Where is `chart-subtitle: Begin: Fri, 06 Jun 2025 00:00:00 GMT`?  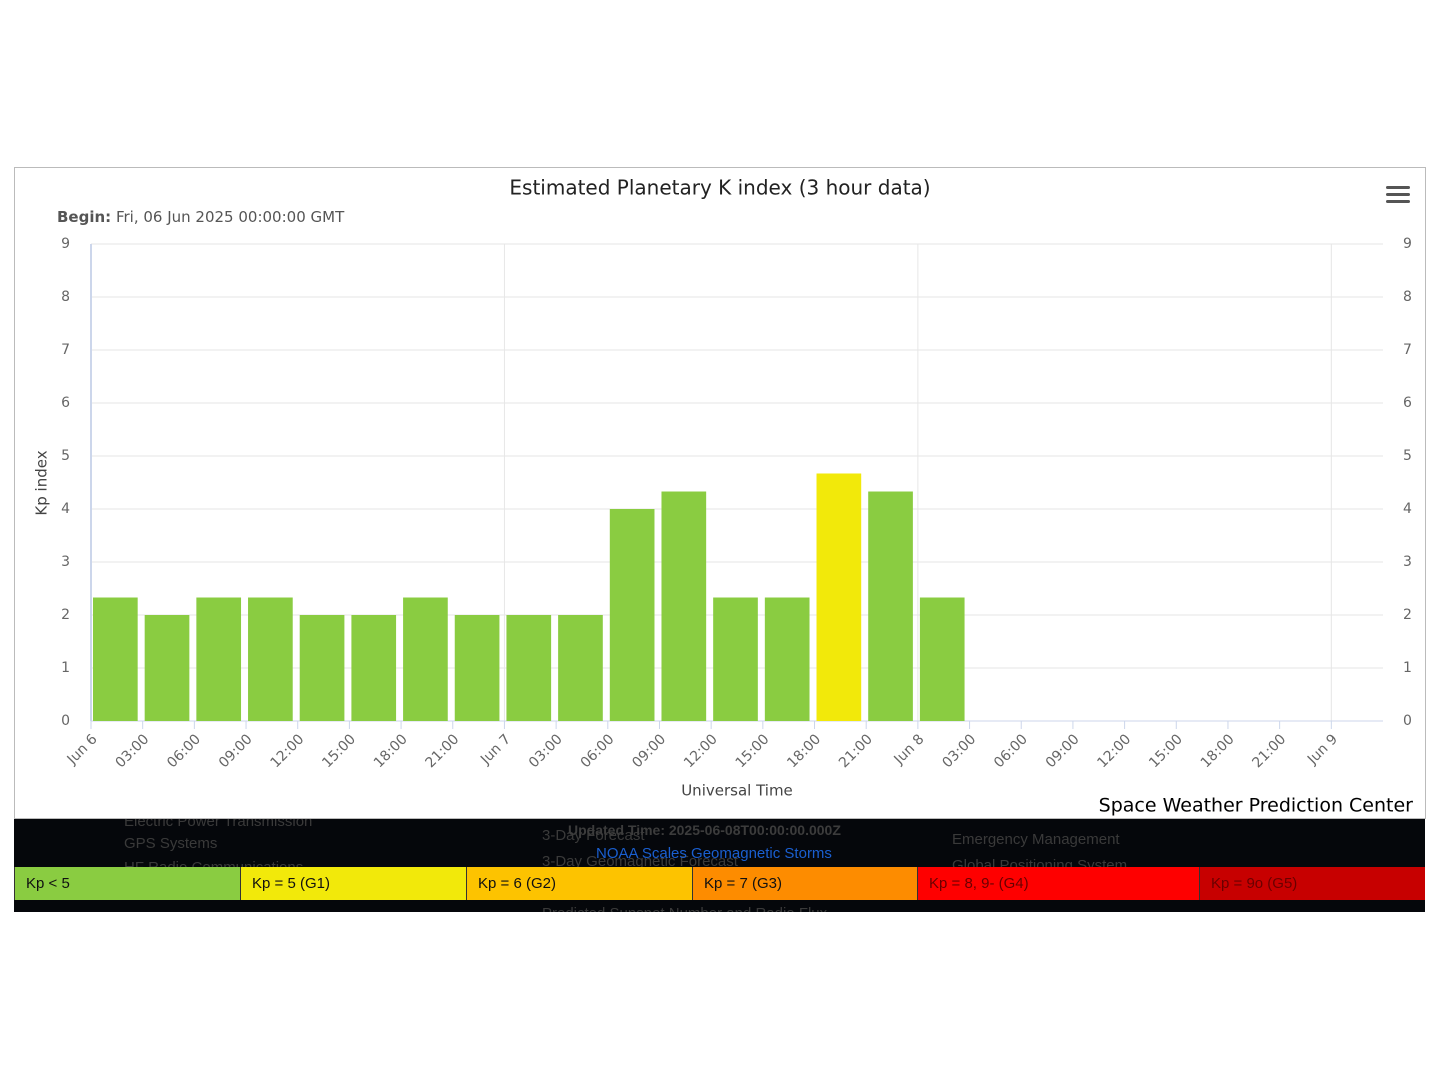 chart-subtitle: Begin: Fri, 06 Jun 2025 00:00:00 GMT is located at coordinates (201, 217).